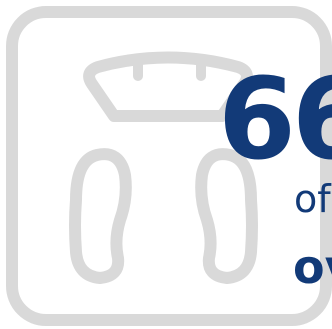  Describe the element at coordinates (226, 216) in the screenshot. I see `right-footprint` at that location.